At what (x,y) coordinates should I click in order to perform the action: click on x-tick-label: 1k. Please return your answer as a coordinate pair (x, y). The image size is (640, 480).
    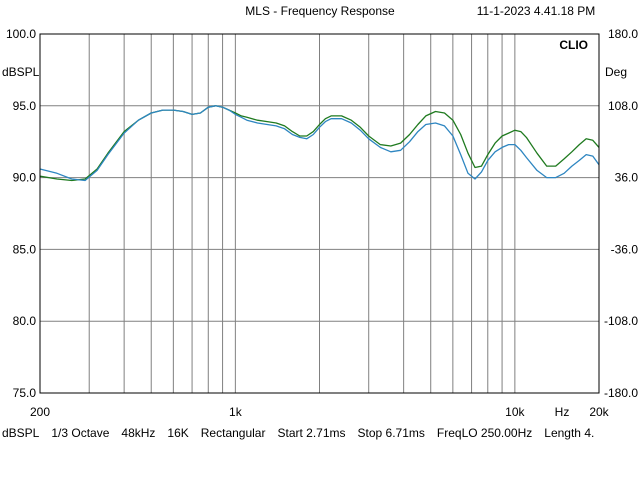
    Looking at the image, I should click on (236, 412).